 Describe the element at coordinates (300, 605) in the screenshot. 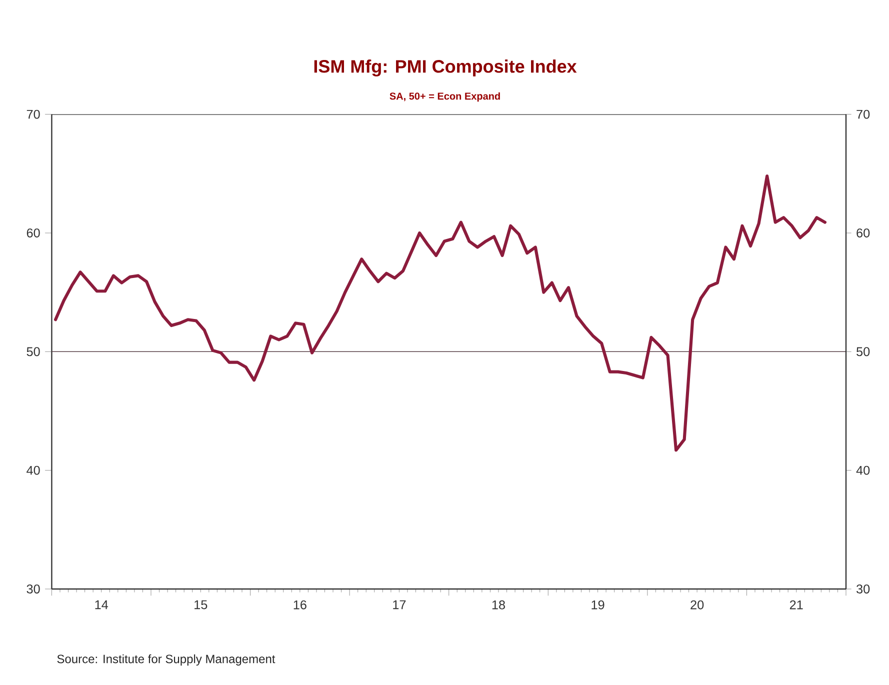

I see `x-tick-label: 16` at that location.